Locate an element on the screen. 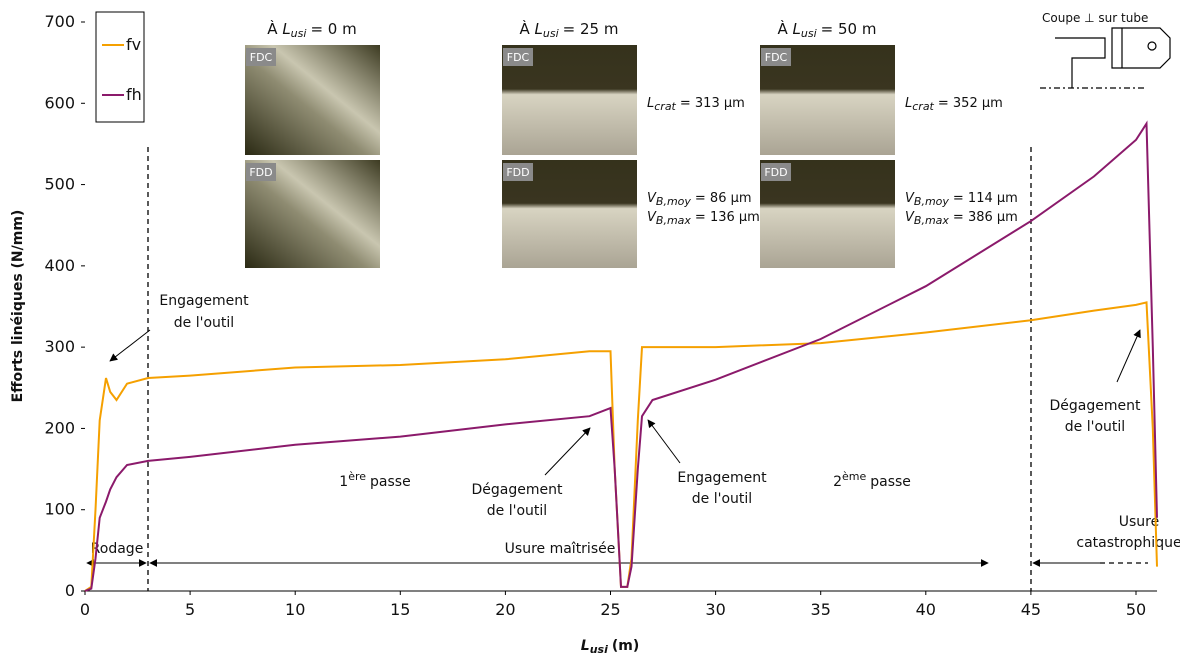 Image resolution: width=1180 pixels, height=662 pixels. measure: VB,moy = 114 µm is located at coordinates (961, 199).